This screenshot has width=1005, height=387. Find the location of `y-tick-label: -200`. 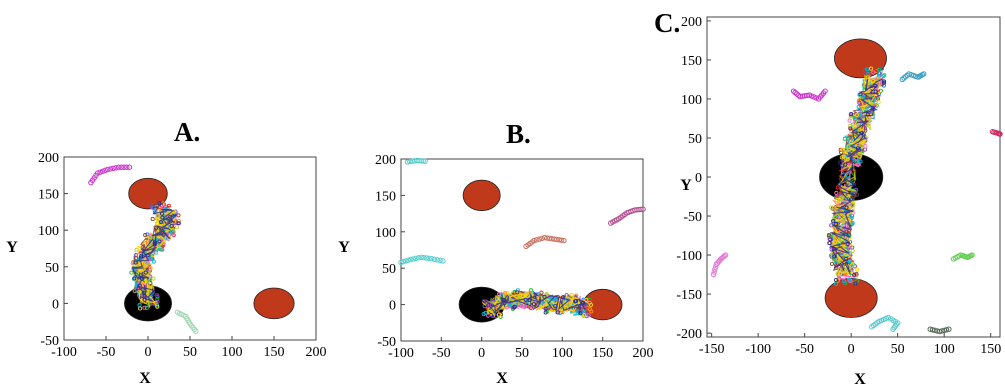

y-tick-label: -200 is located at coordinates (689, 334).